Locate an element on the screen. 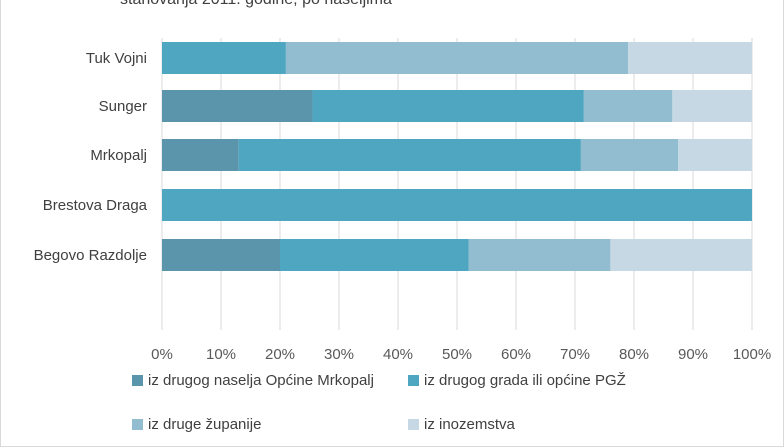  legend-label: iz drugog naselja Općine Mrkopalj is located at coordinates (261, 380).